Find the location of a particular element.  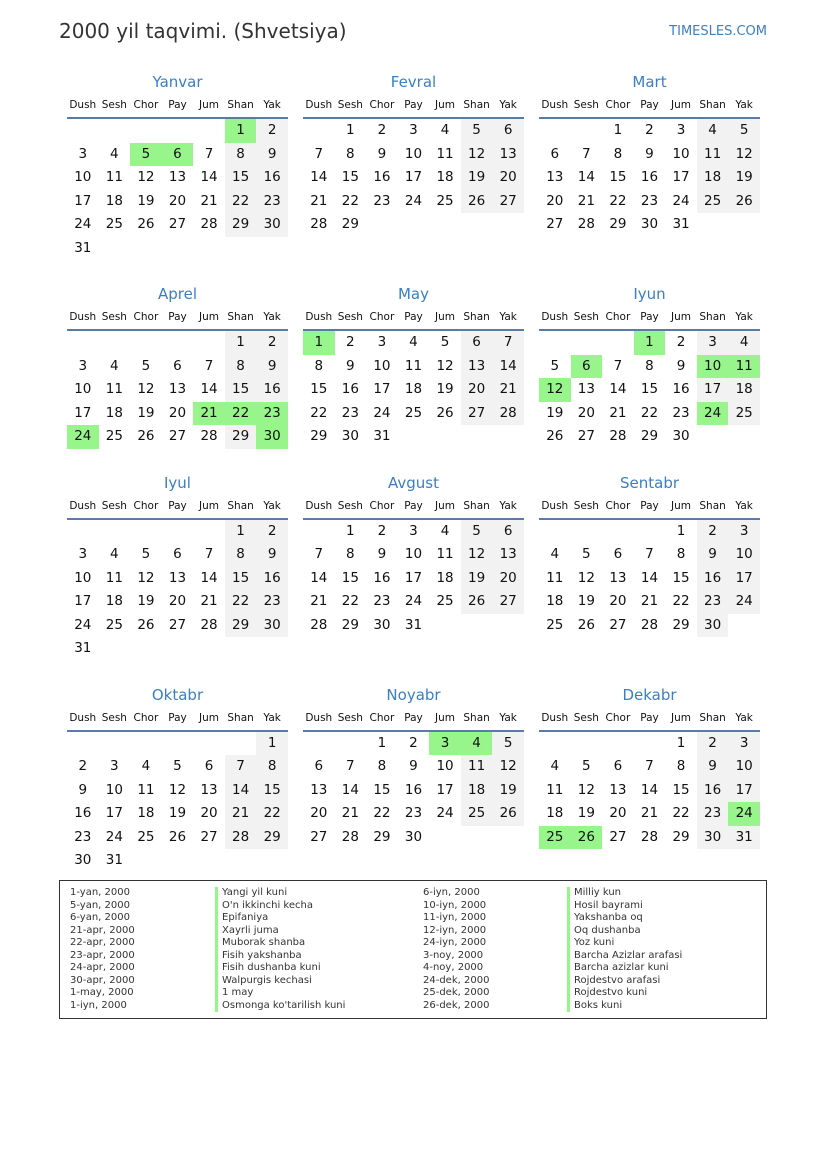

day-cell: 31 is located at coordinates (114, 860).